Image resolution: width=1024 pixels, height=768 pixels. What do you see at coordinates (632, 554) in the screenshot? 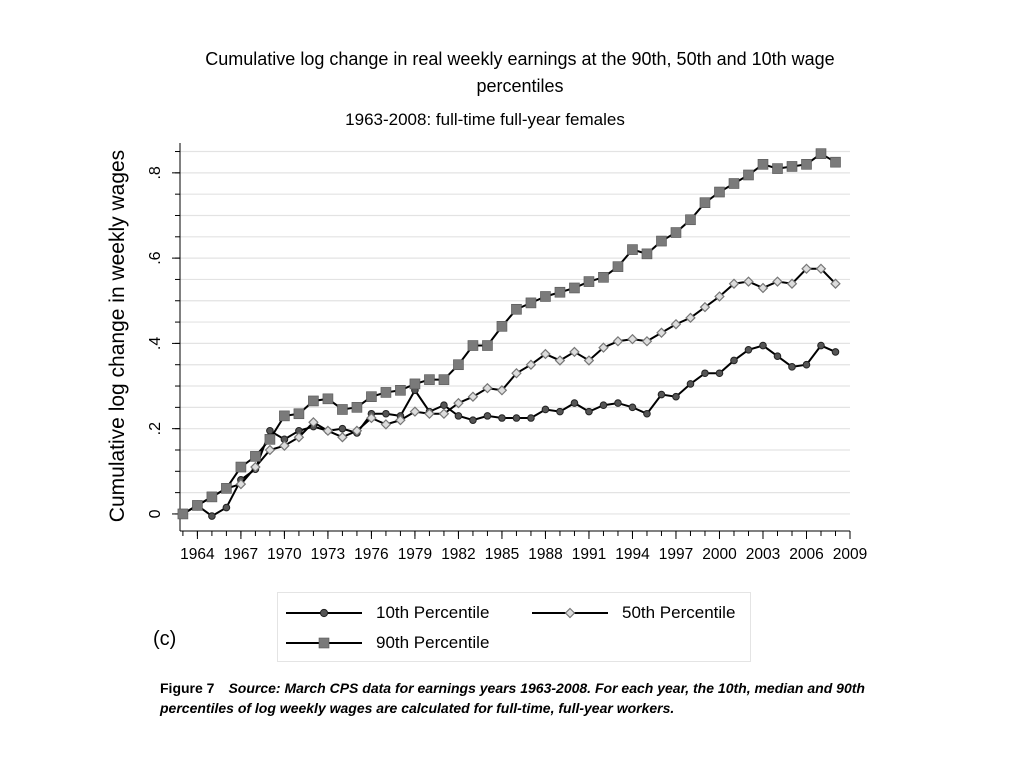
I see `x-tick-label: 1994` at bounding box center [632, 554].